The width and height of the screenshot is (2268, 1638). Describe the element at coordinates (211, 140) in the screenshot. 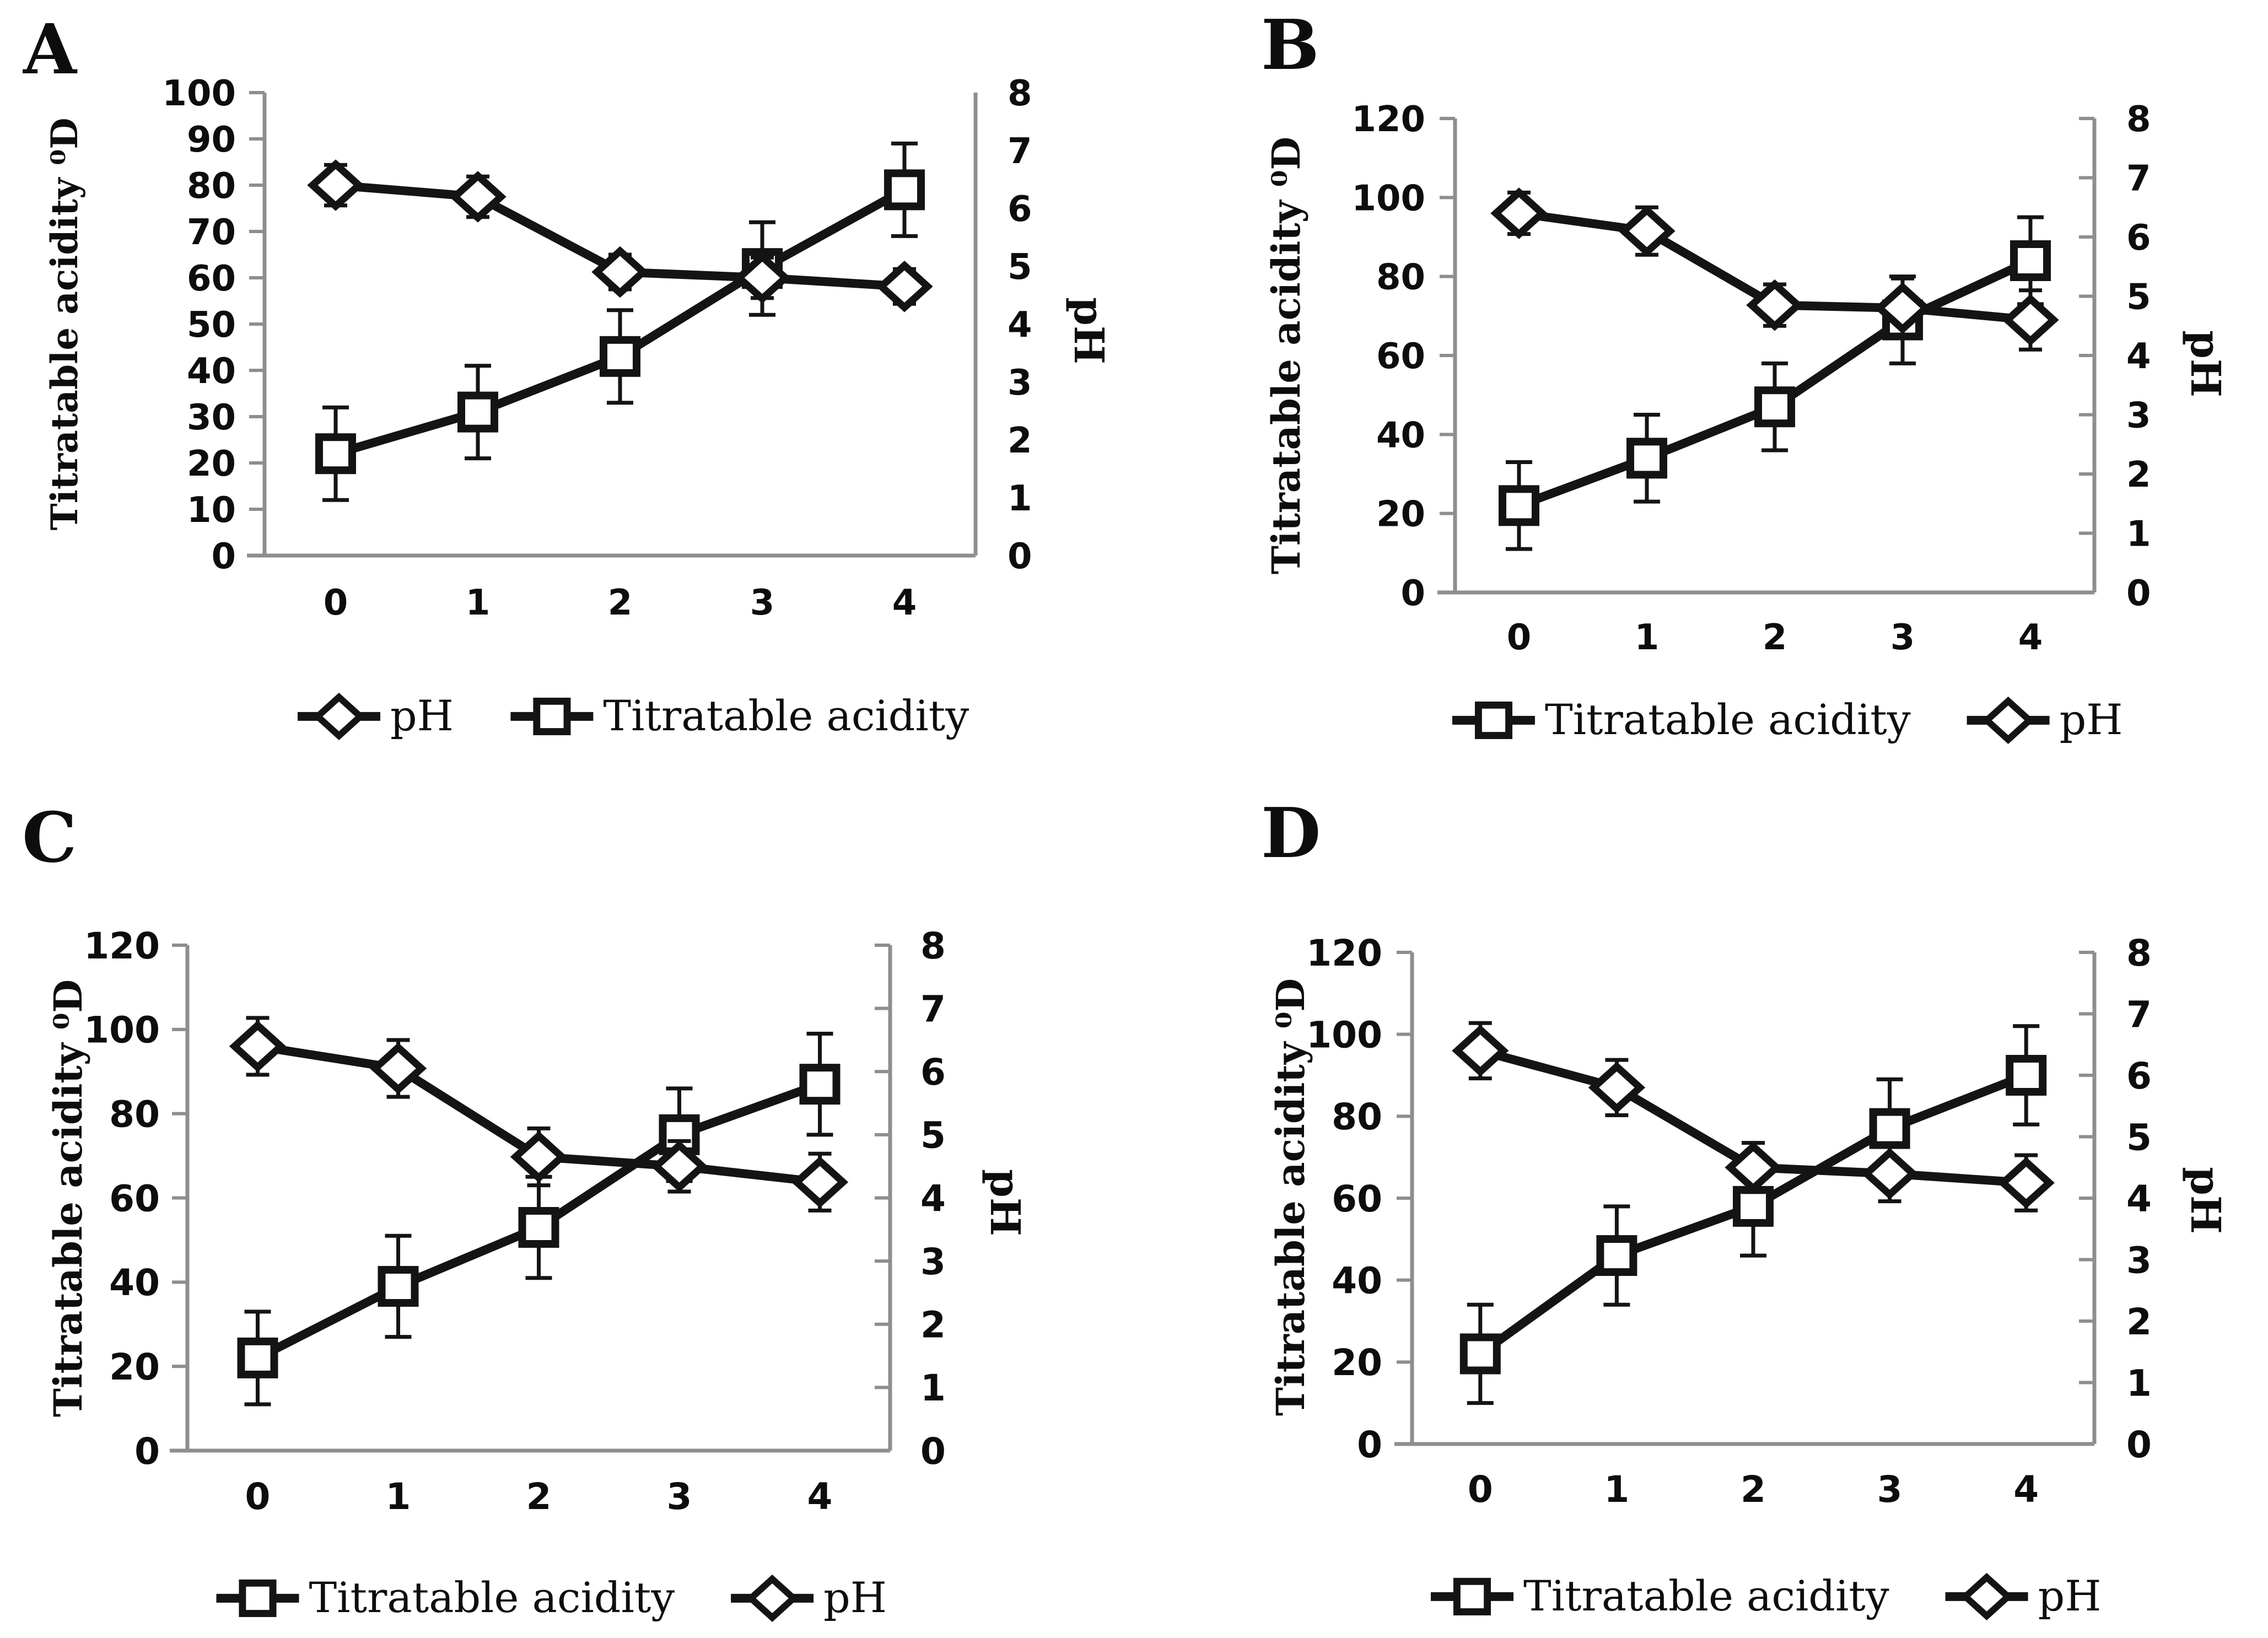

I see `y-left-tick-label: 90` at that location.